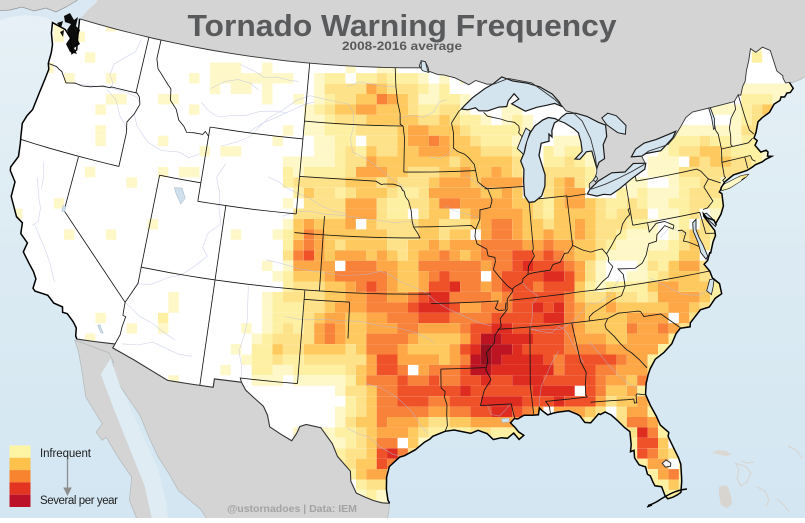 This screenshot has height=523, width=805. Describe the element at coordinates (402, 26) in the screenshot. I see `svg-text: Tornado Warning Frequency` at that location.